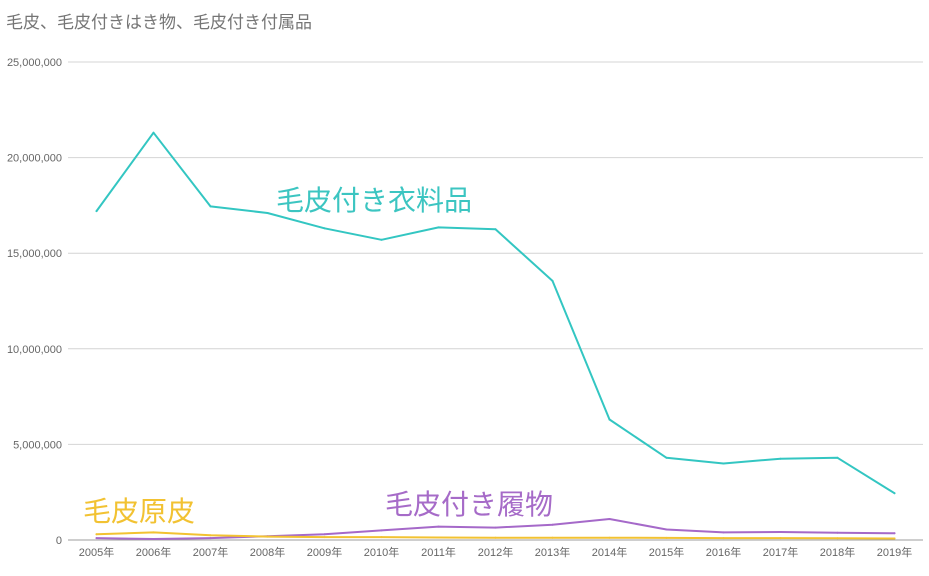 Image resolution: width=929 pixels, height=576 pixels. What do you see at coordinates (37, 445) in the screenshot?
I see `y-tick-label: 5,000,000` at bounding box center [37, 445].